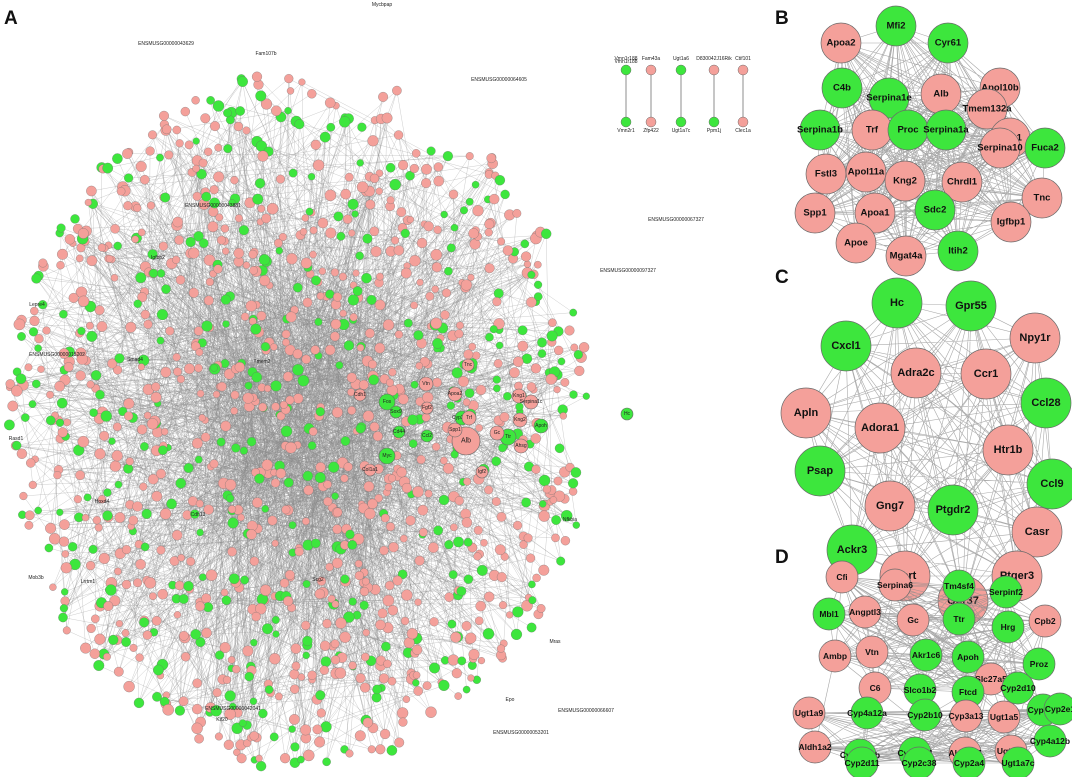  I want to click on gene-label: Apoa1, so click(875, 213).